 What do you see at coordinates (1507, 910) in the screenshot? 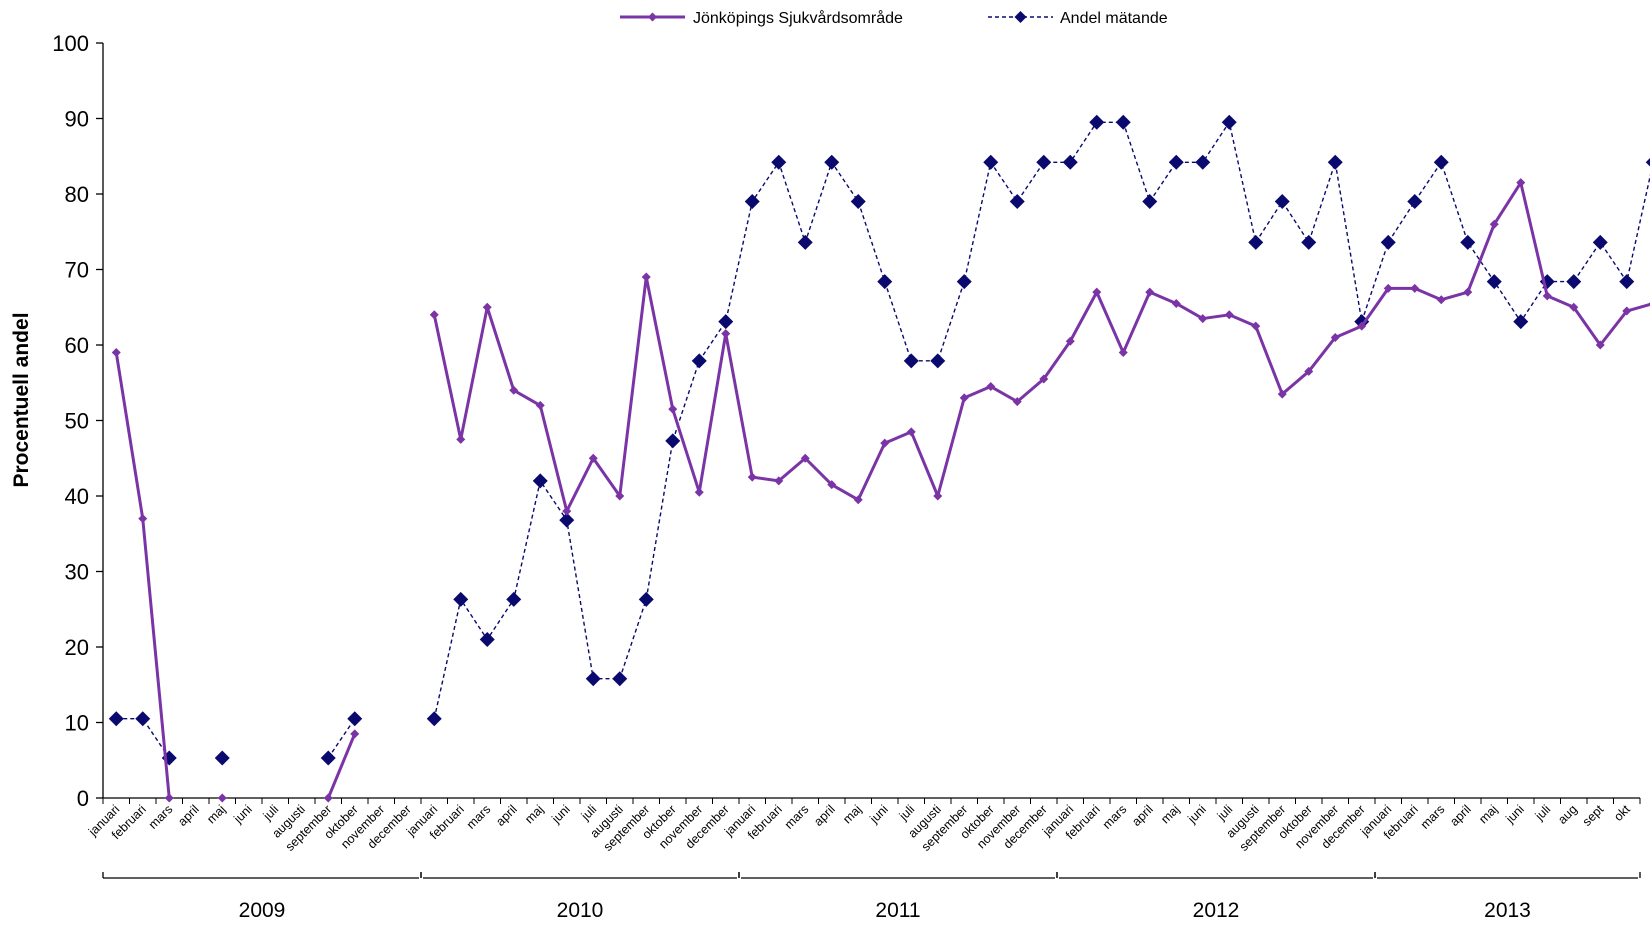
I see `year-label: 2013` at bounding box center [1507, 910].